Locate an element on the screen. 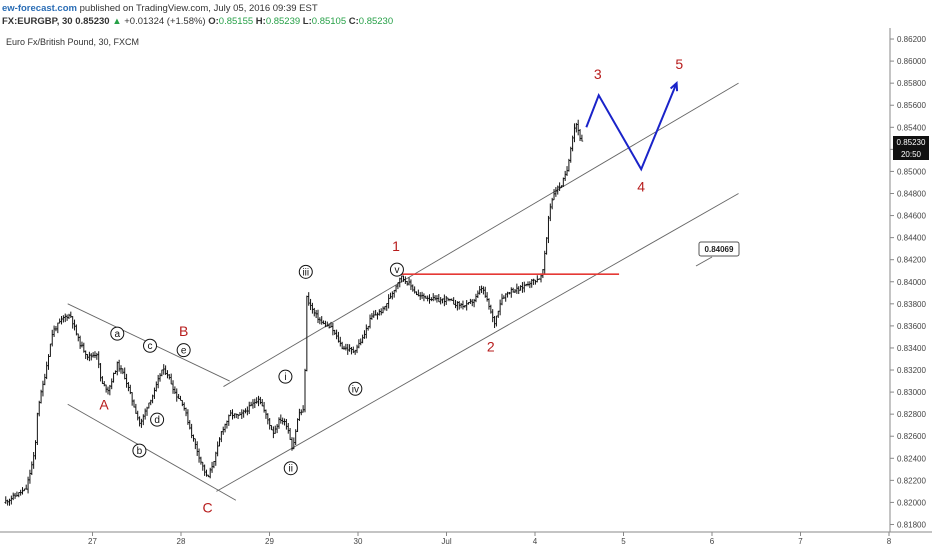  wave-label-minor: iii is located at coordinates (305, 272).